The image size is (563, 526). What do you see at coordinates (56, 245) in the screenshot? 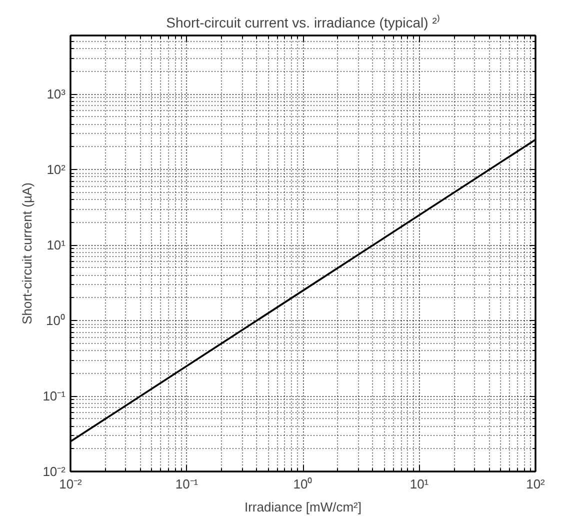
I see `y-tick-label: 10¹` at bounding box center [56, 245].